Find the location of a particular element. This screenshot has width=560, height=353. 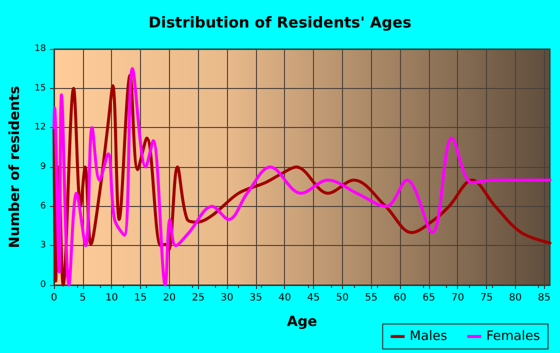

x-tick-label: 35 is located at coordinates (255, 298).